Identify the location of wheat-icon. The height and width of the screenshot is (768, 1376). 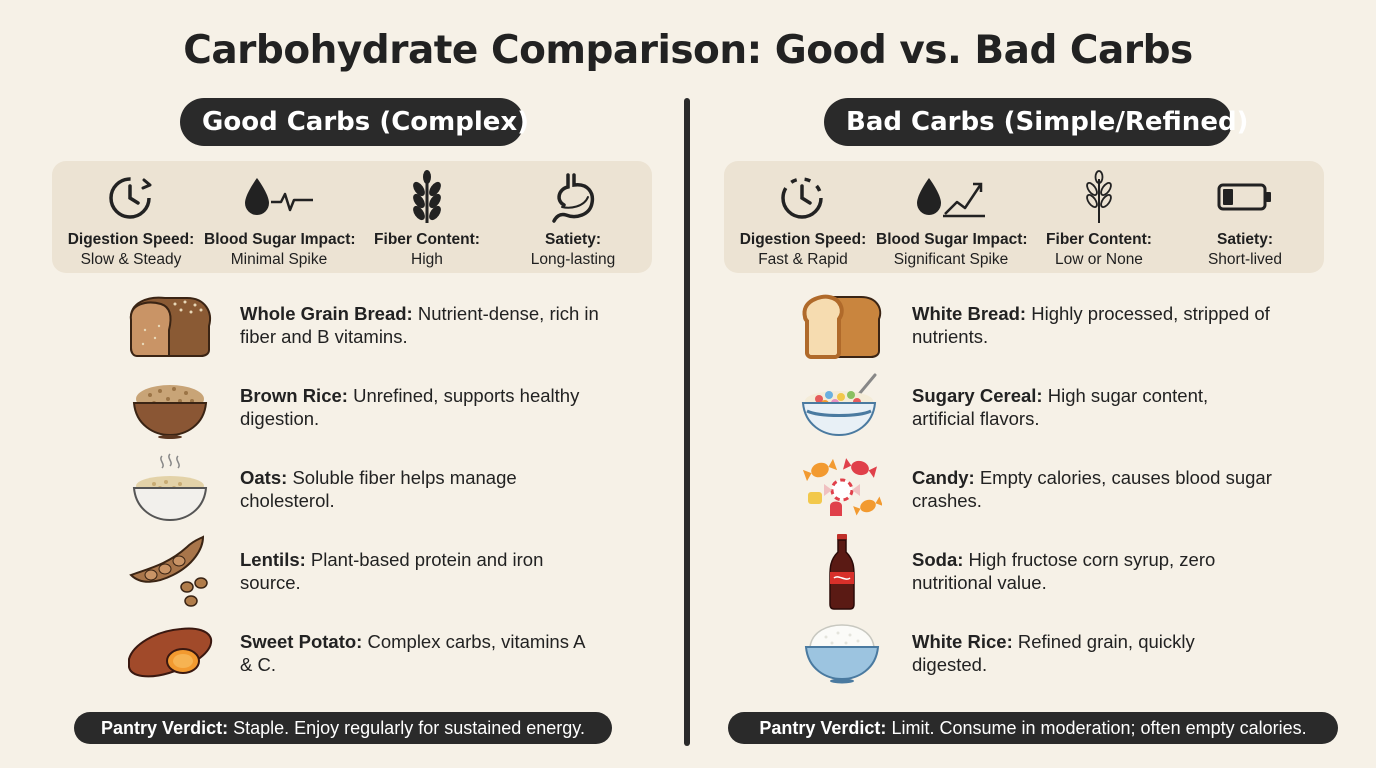
(427, 197).